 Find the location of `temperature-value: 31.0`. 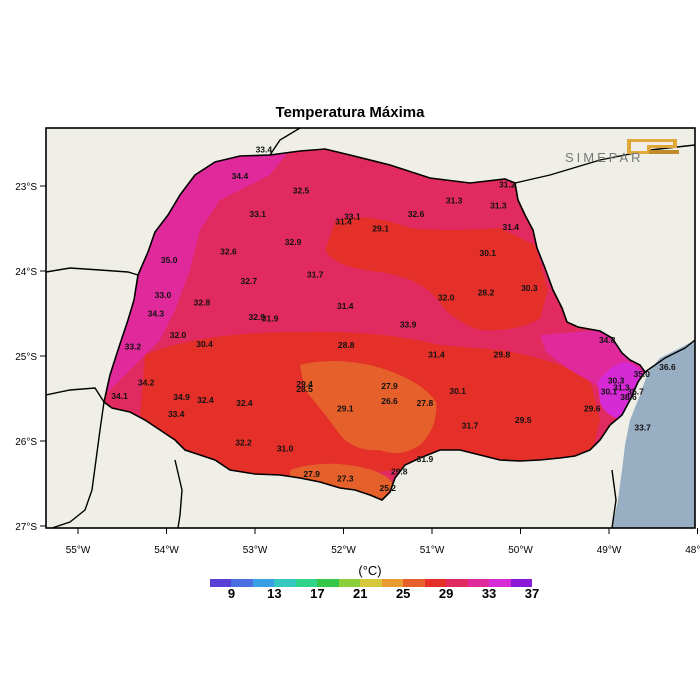

temperature-value: 31.0 is located at coordinates (285, 449).